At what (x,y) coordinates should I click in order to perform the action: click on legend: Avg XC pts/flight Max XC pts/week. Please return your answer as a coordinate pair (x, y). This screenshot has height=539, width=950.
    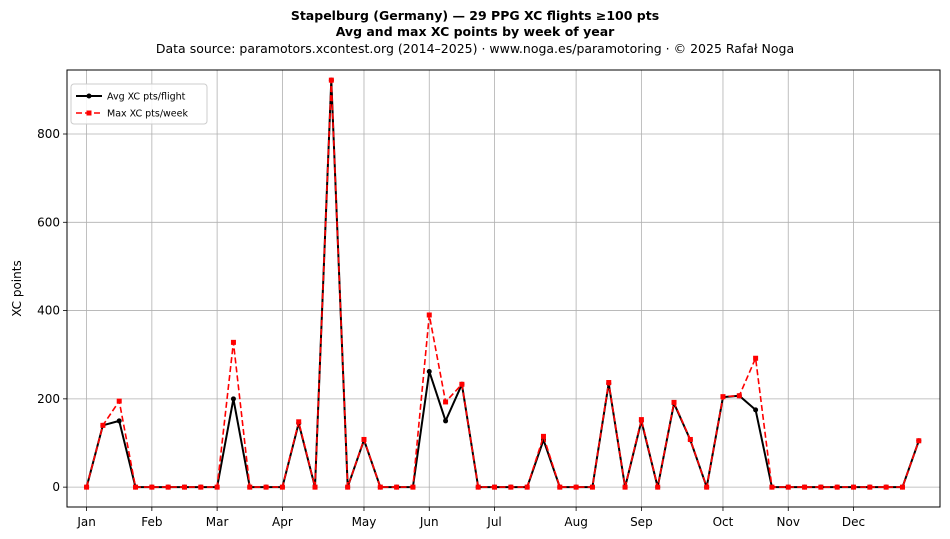
    Looking at the image, I should click on (139, 104).